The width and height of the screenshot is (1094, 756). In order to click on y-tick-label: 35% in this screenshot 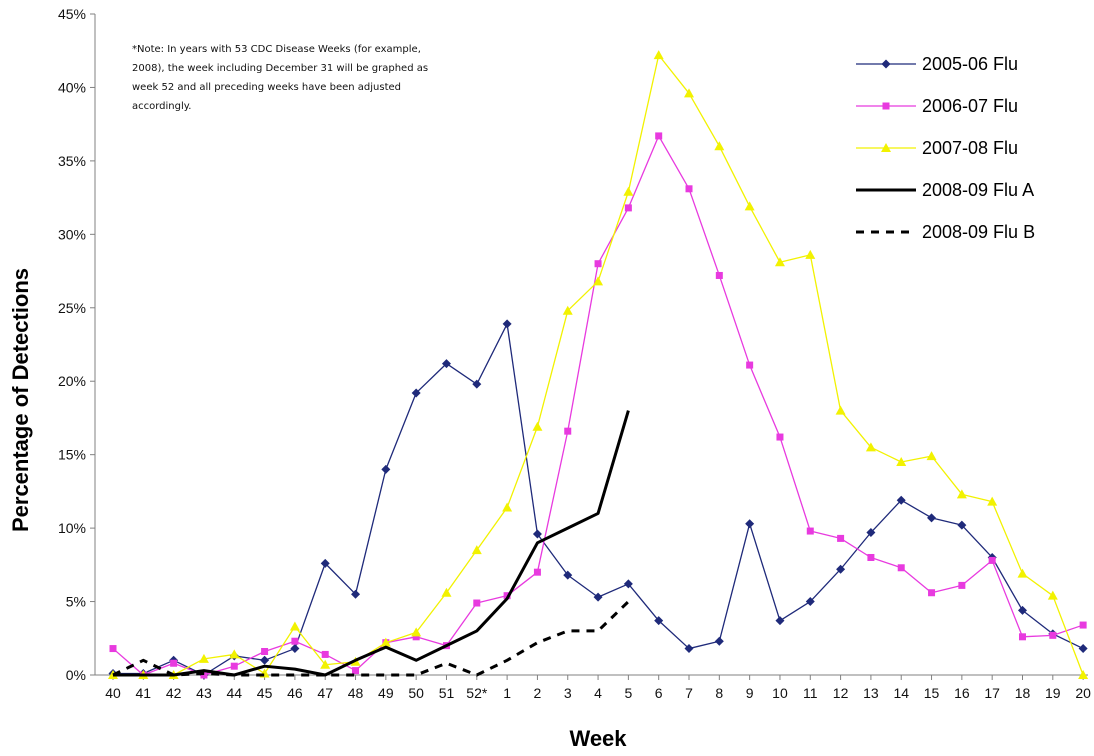, I will do `click(72, 161)`.